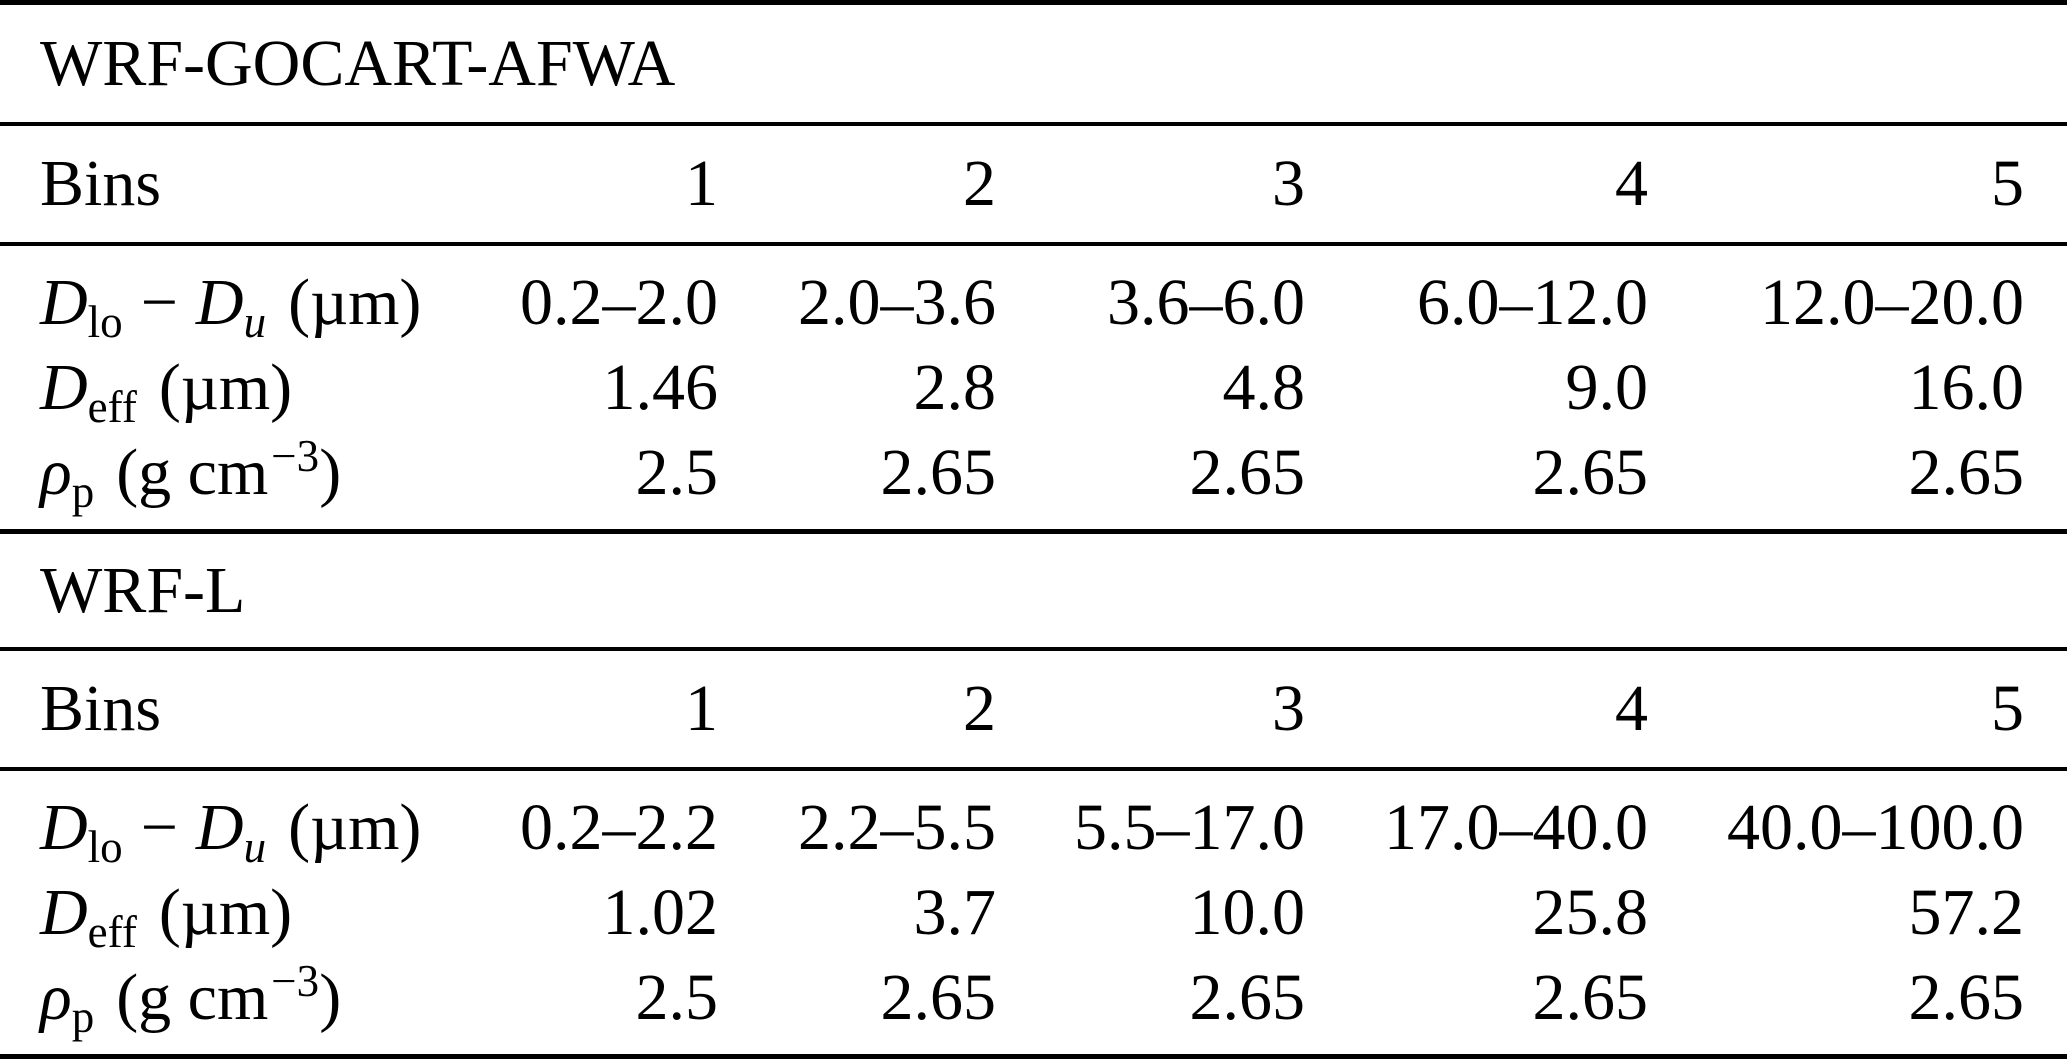  What do you see at coordinates (1532, 302) in the screenshot?
I see `value-cell: 6.0–12.0` at bounding box center [1532, 302].